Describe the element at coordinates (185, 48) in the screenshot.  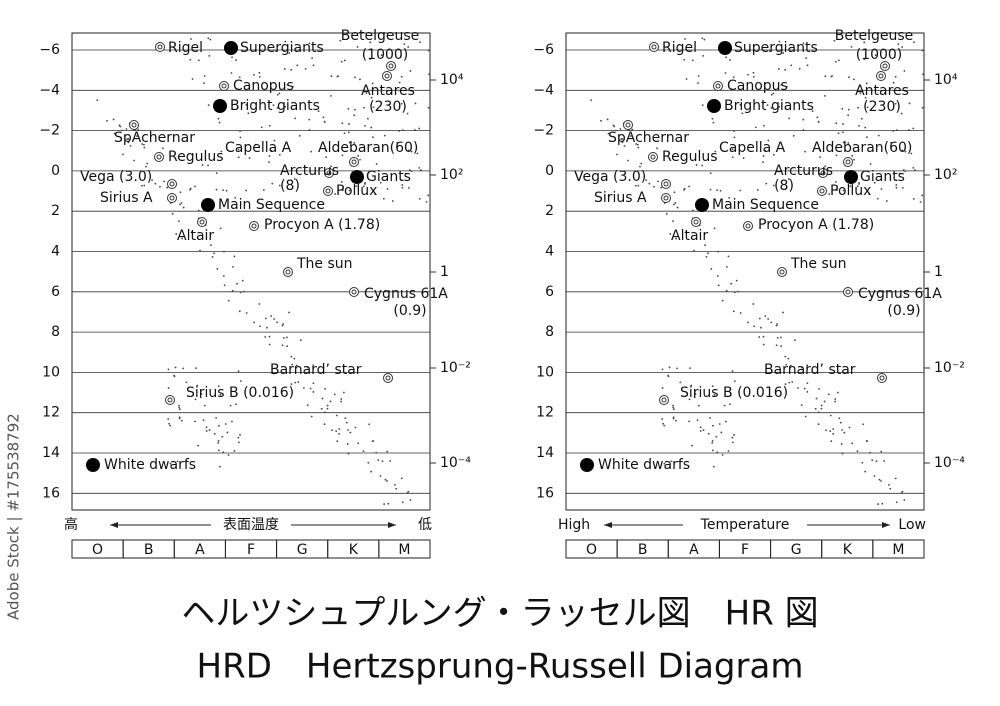
I see `star-label: Rigel` at that location.